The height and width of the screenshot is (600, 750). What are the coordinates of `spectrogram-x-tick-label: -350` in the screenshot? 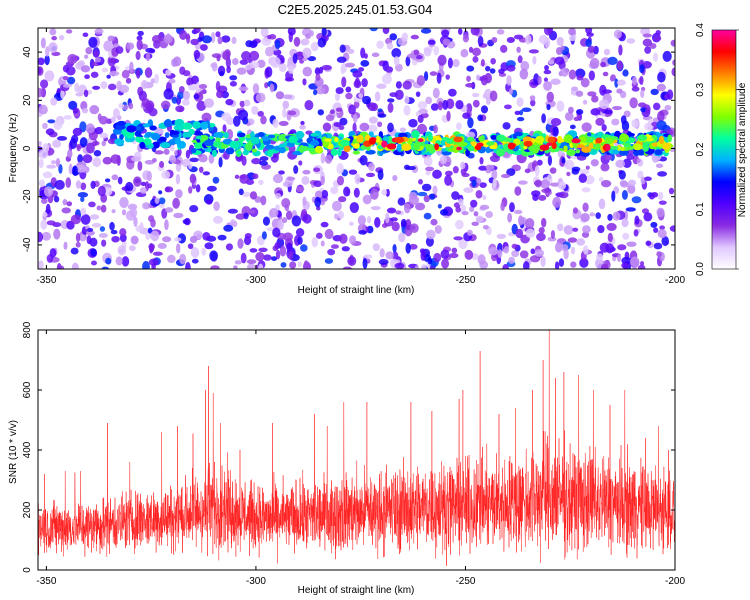 It's located at (46, 280).